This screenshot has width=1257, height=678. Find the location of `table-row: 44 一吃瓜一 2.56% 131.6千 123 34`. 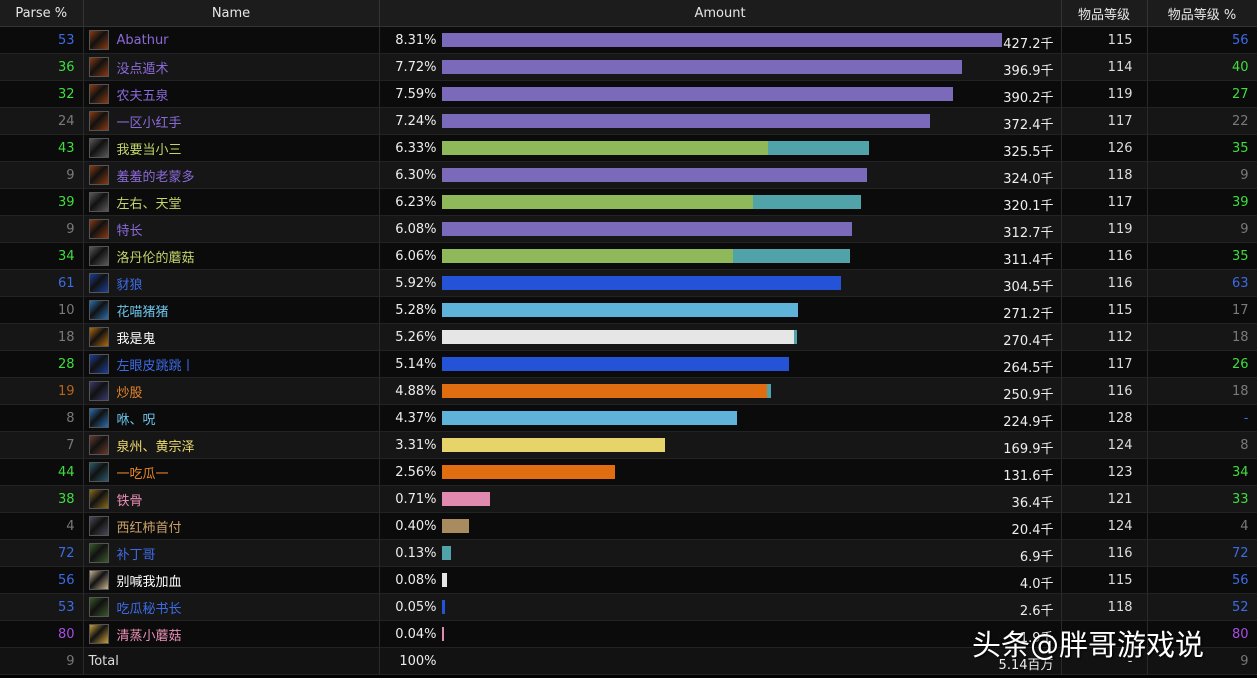

table-row: 44 一吃瓜一 2.56% 131.6千 123 34 is located at coordinates (628, 472).